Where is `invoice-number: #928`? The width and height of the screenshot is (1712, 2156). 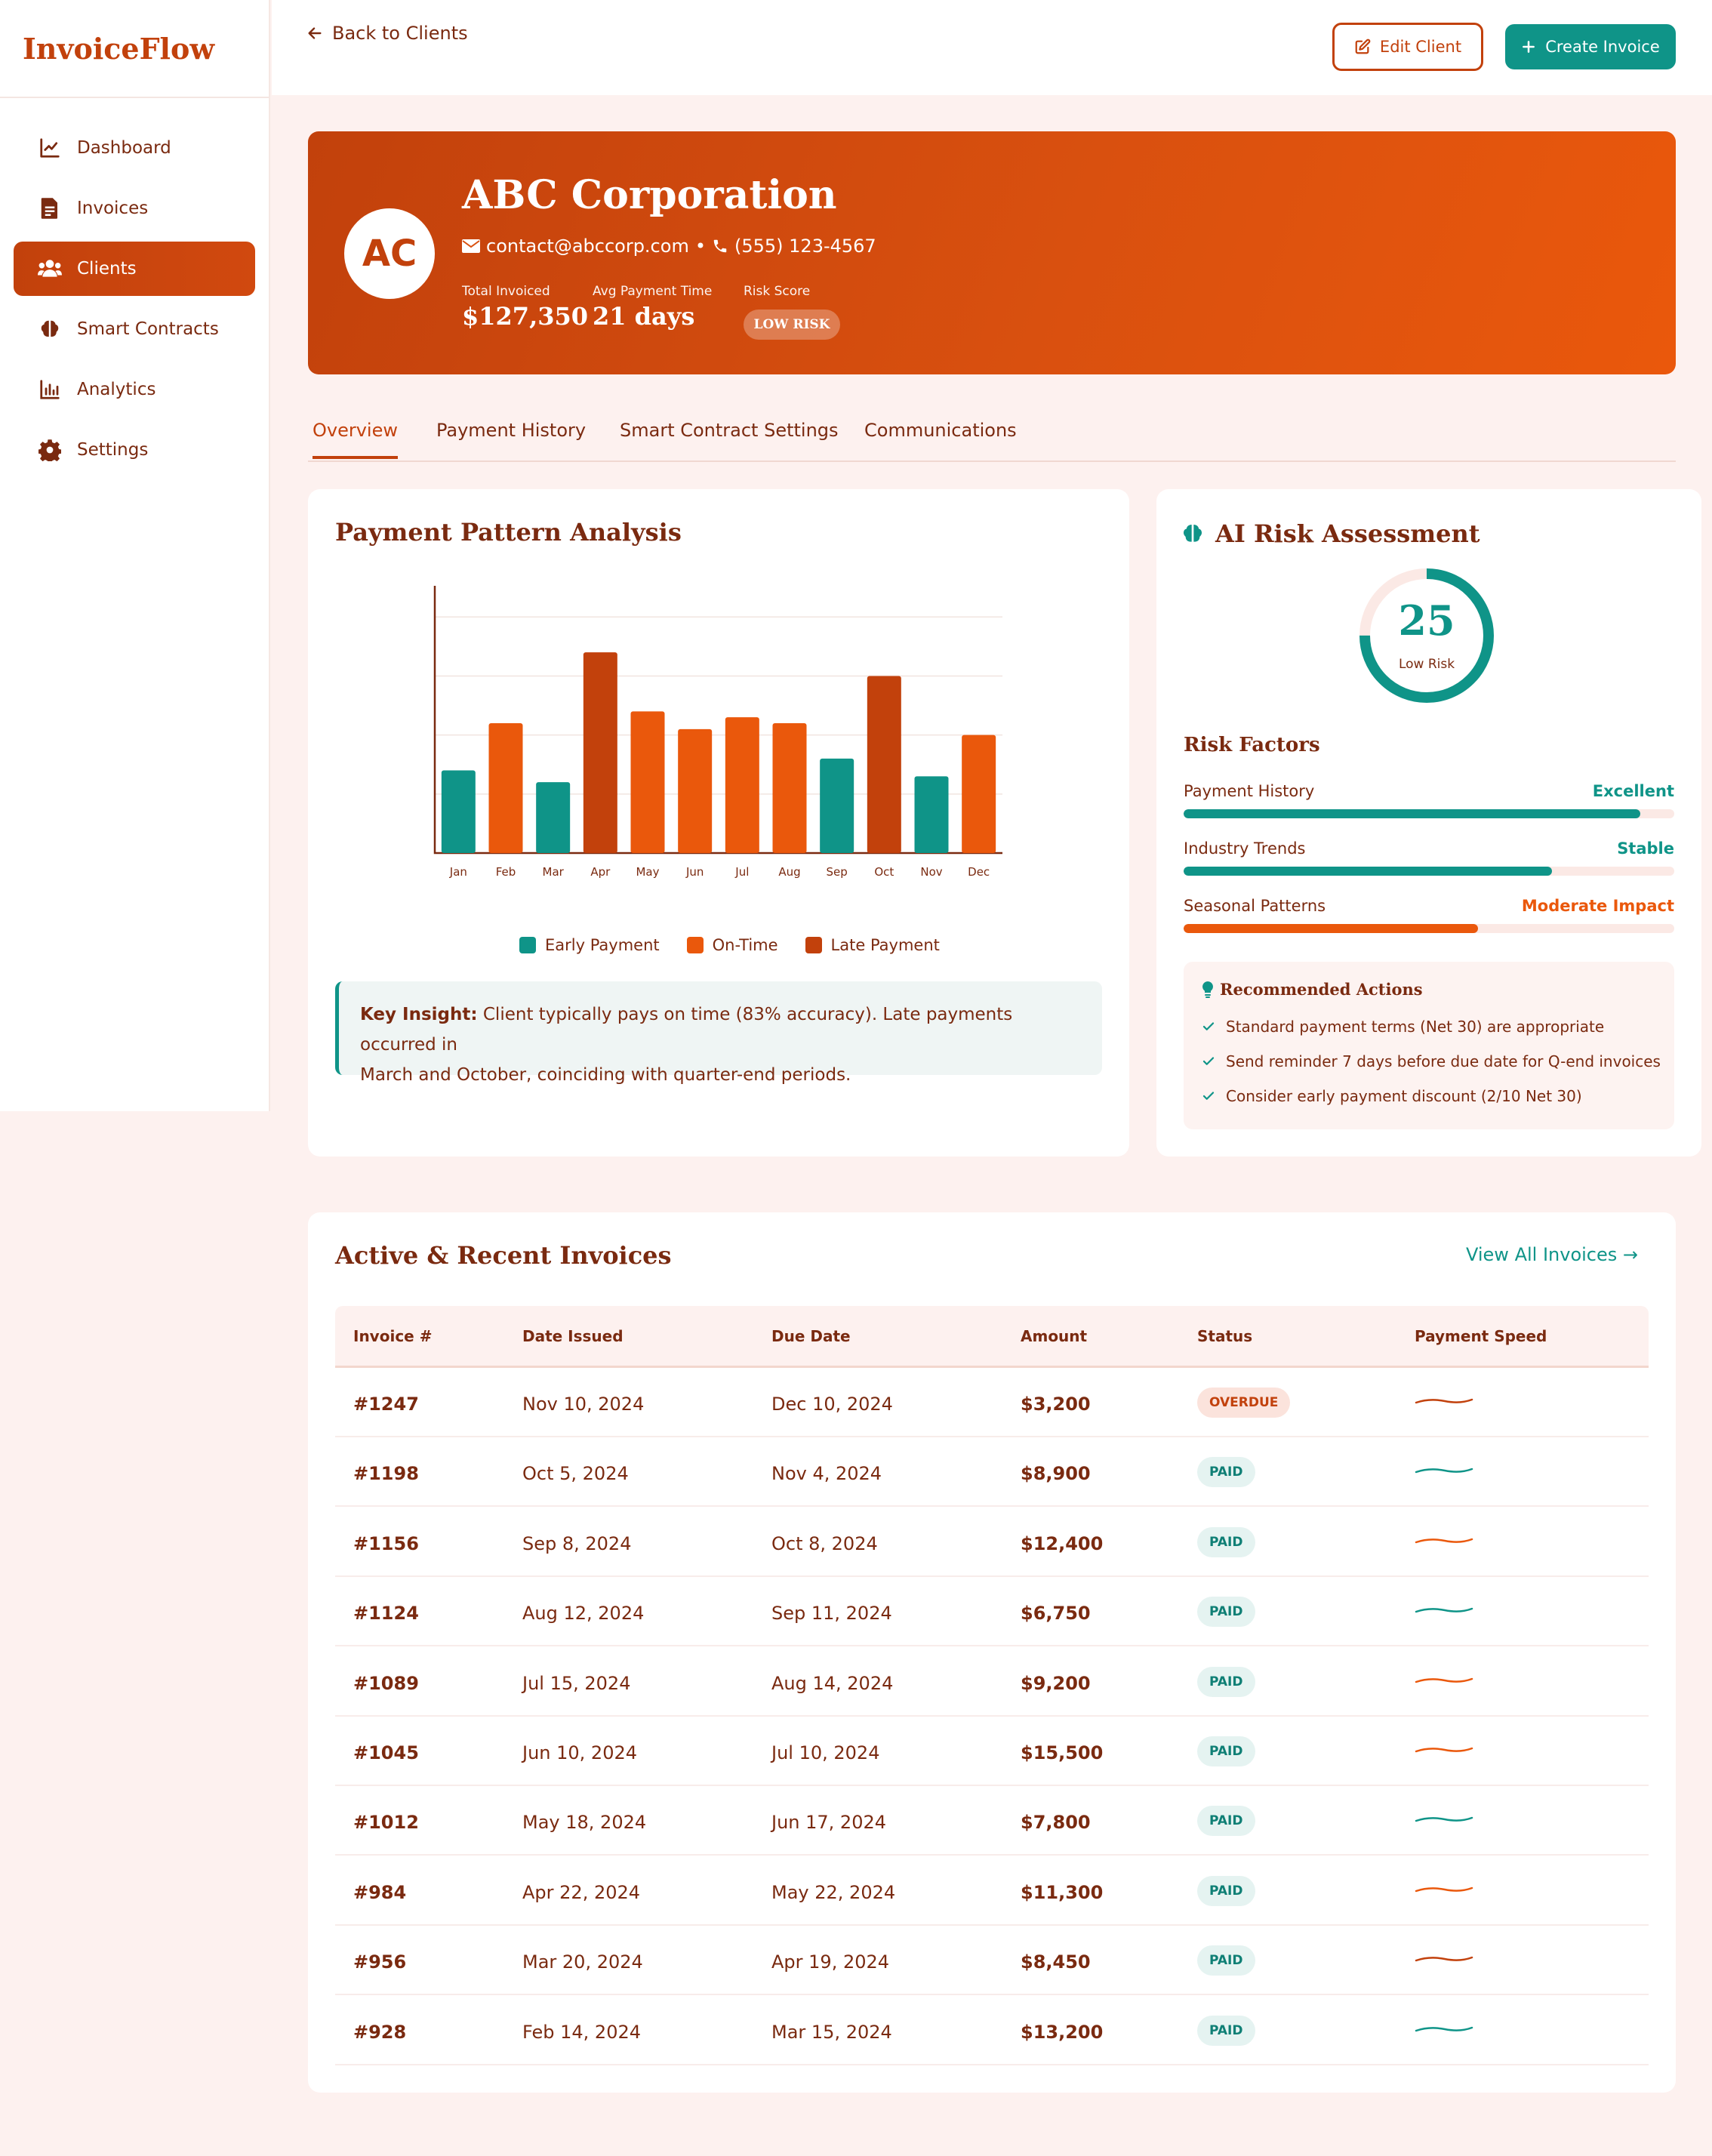
invoice-number: #928 is located at coordinates (380, 2032).